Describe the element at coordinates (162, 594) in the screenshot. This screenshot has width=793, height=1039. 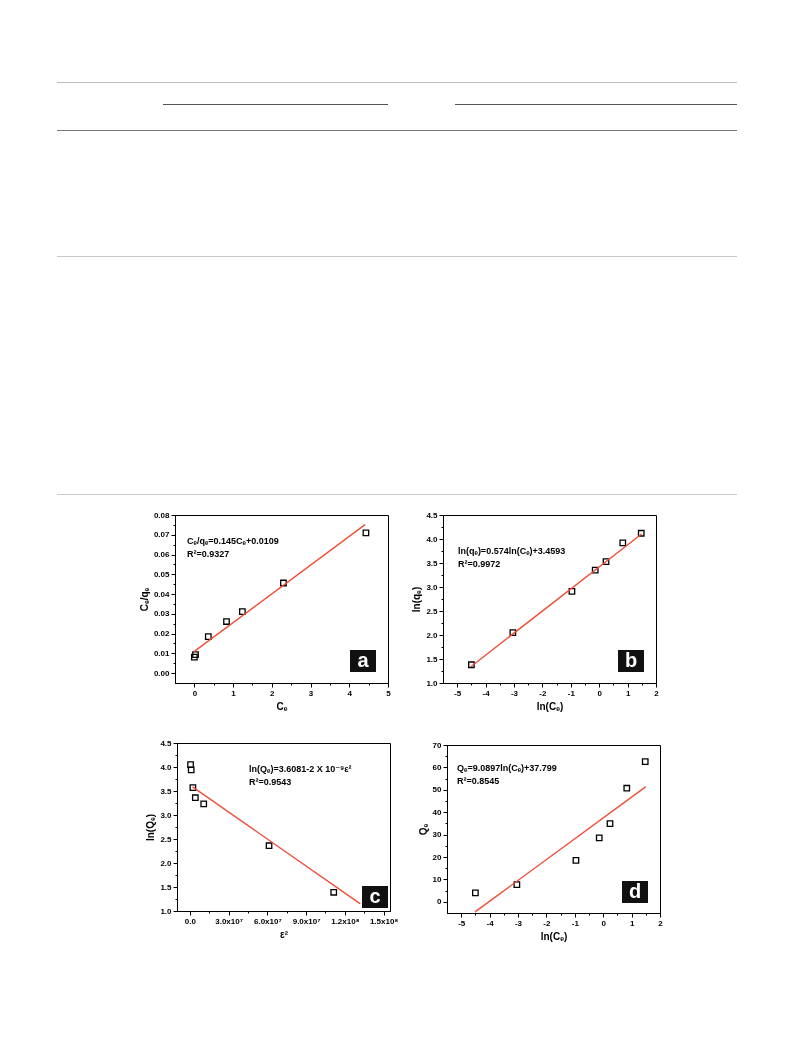
I see `y-tick-label: 0.04` at that location.